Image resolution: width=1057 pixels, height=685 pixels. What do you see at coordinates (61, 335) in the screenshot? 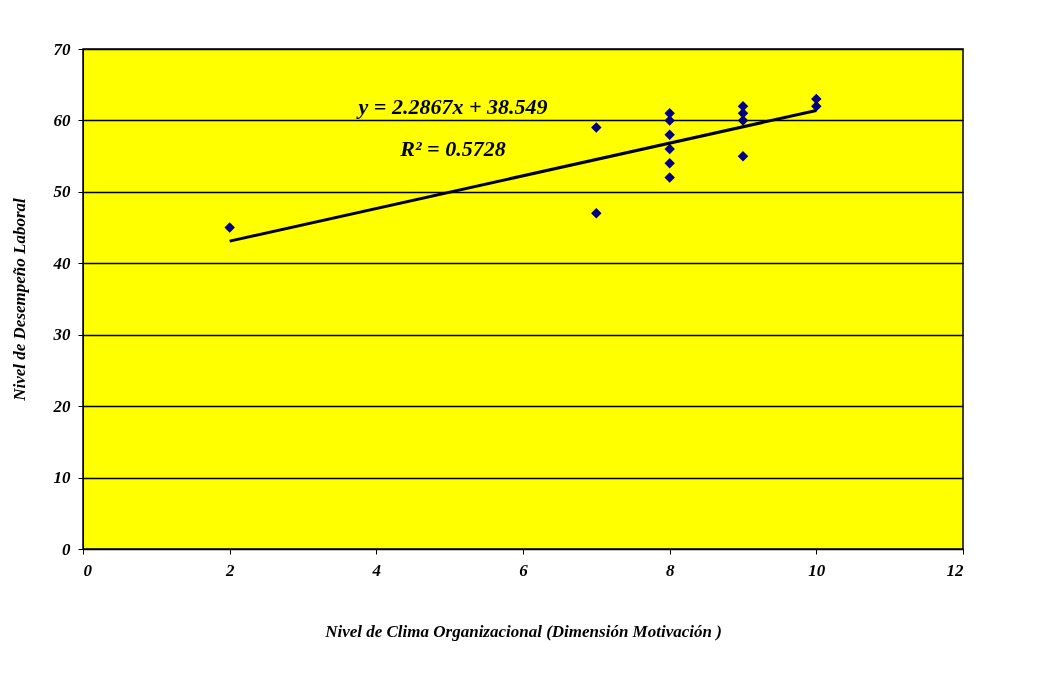
I see `y-tick-label: 30` at bounding box center [61, 335].